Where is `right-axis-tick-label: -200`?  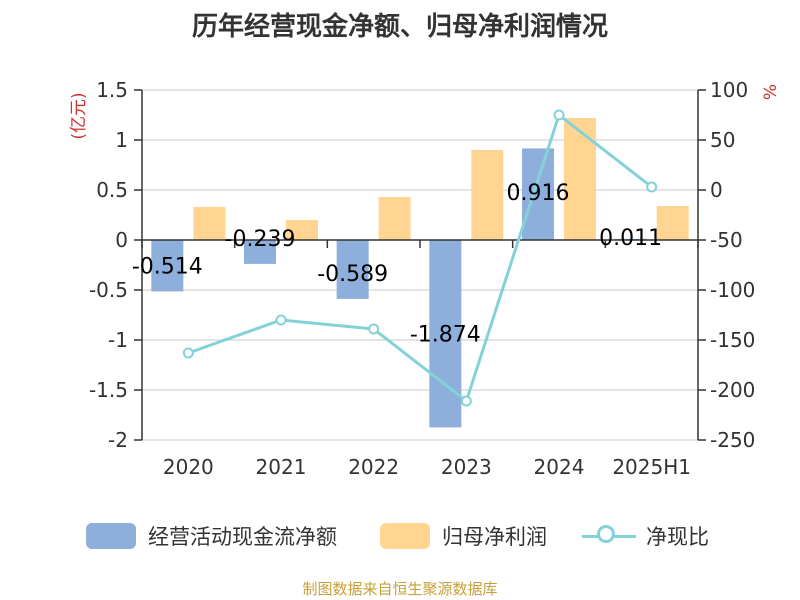 right-axis-tick-label: -200 is located at coordinates (732, 390).